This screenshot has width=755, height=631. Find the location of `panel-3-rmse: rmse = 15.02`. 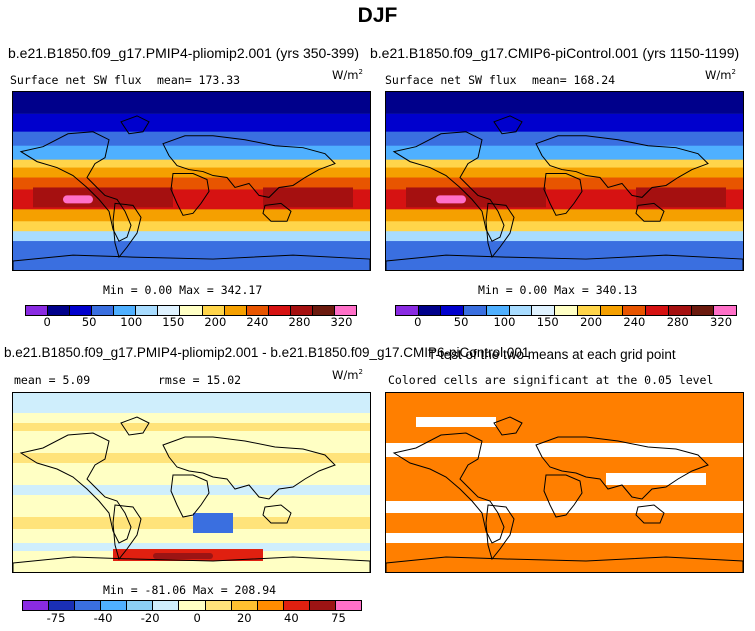

panel-3-rmse: rmse = 15.02 is located at coordinates (200, 380).